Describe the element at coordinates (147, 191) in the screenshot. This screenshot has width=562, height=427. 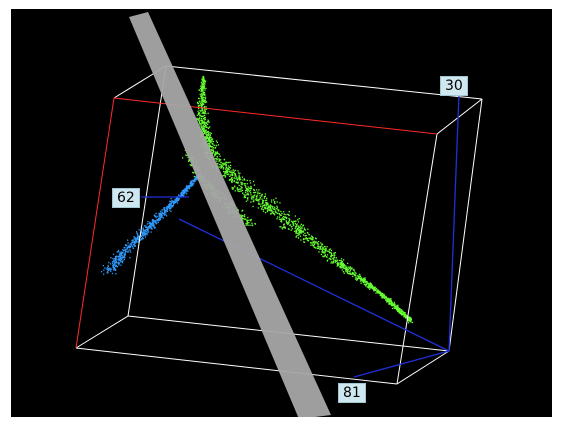
I see `box-edge` at that location.